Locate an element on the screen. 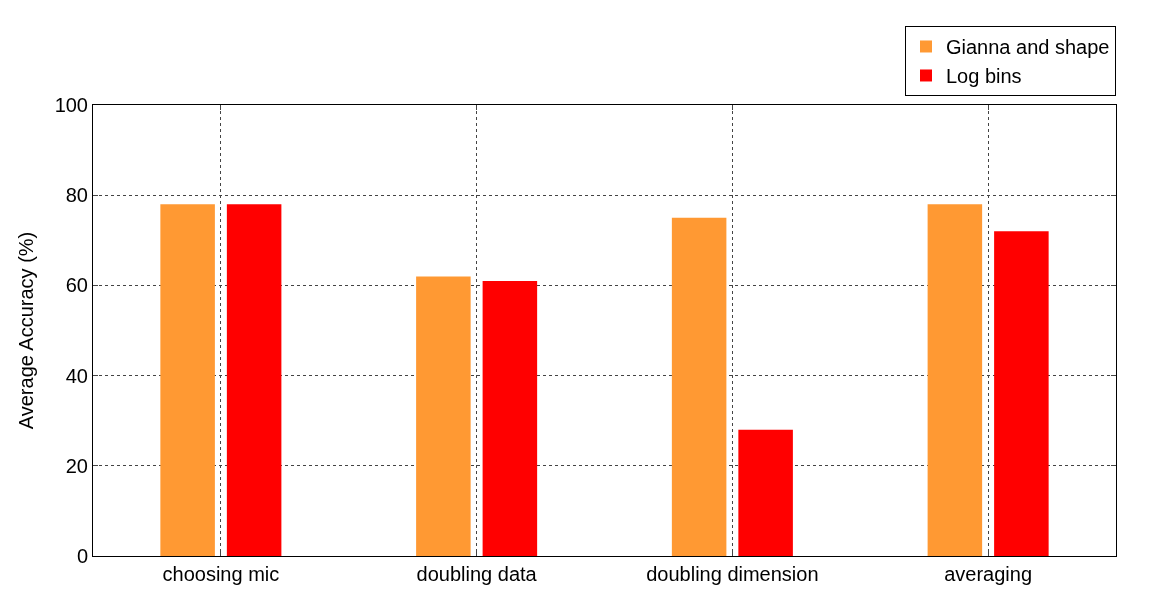  y-tick-label: 40 is located at coordinates (76, 375).